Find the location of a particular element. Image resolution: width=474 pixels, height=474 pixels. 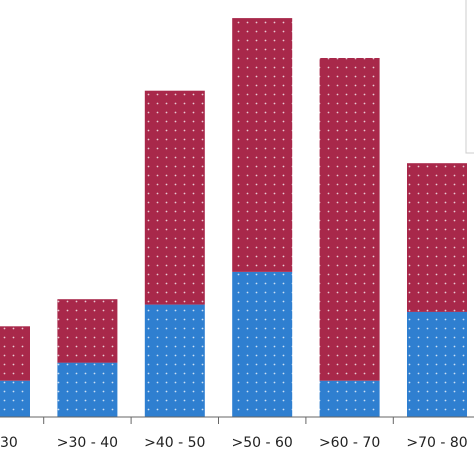

legend-frame is located at coordinates (469, 77).